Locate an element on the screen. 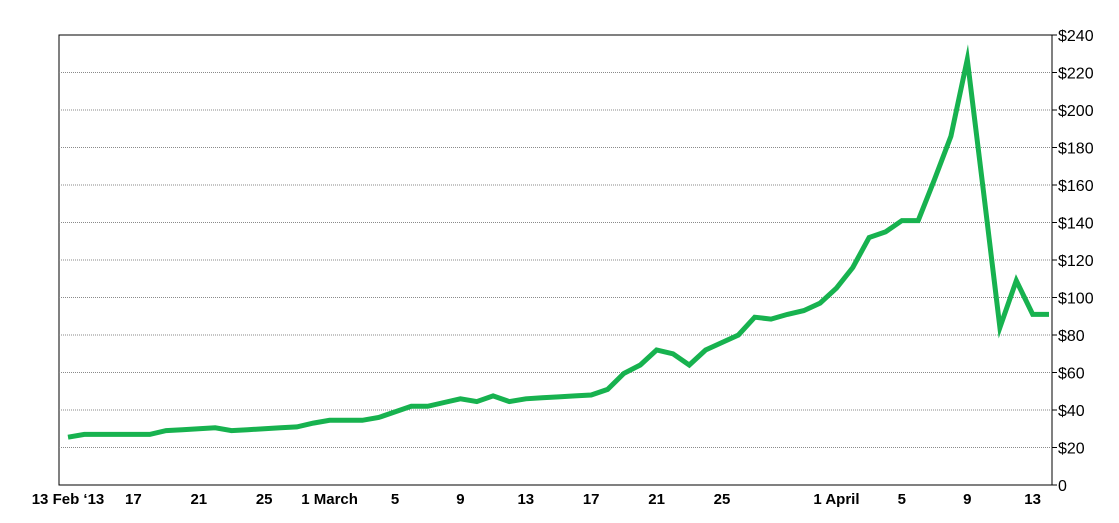  x-tick-label: 1 April is located at coordinates (836, 499).